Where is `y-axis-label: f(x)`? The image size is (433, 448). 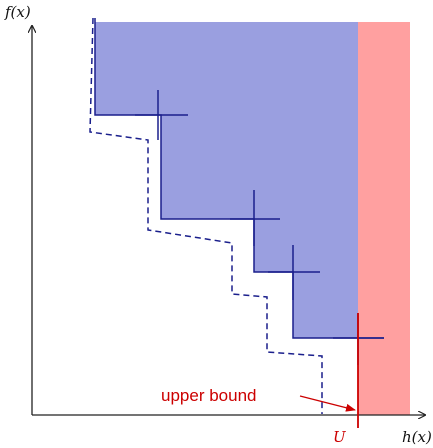 y-axis-label: f(x) is located at coordinates (17, 12).